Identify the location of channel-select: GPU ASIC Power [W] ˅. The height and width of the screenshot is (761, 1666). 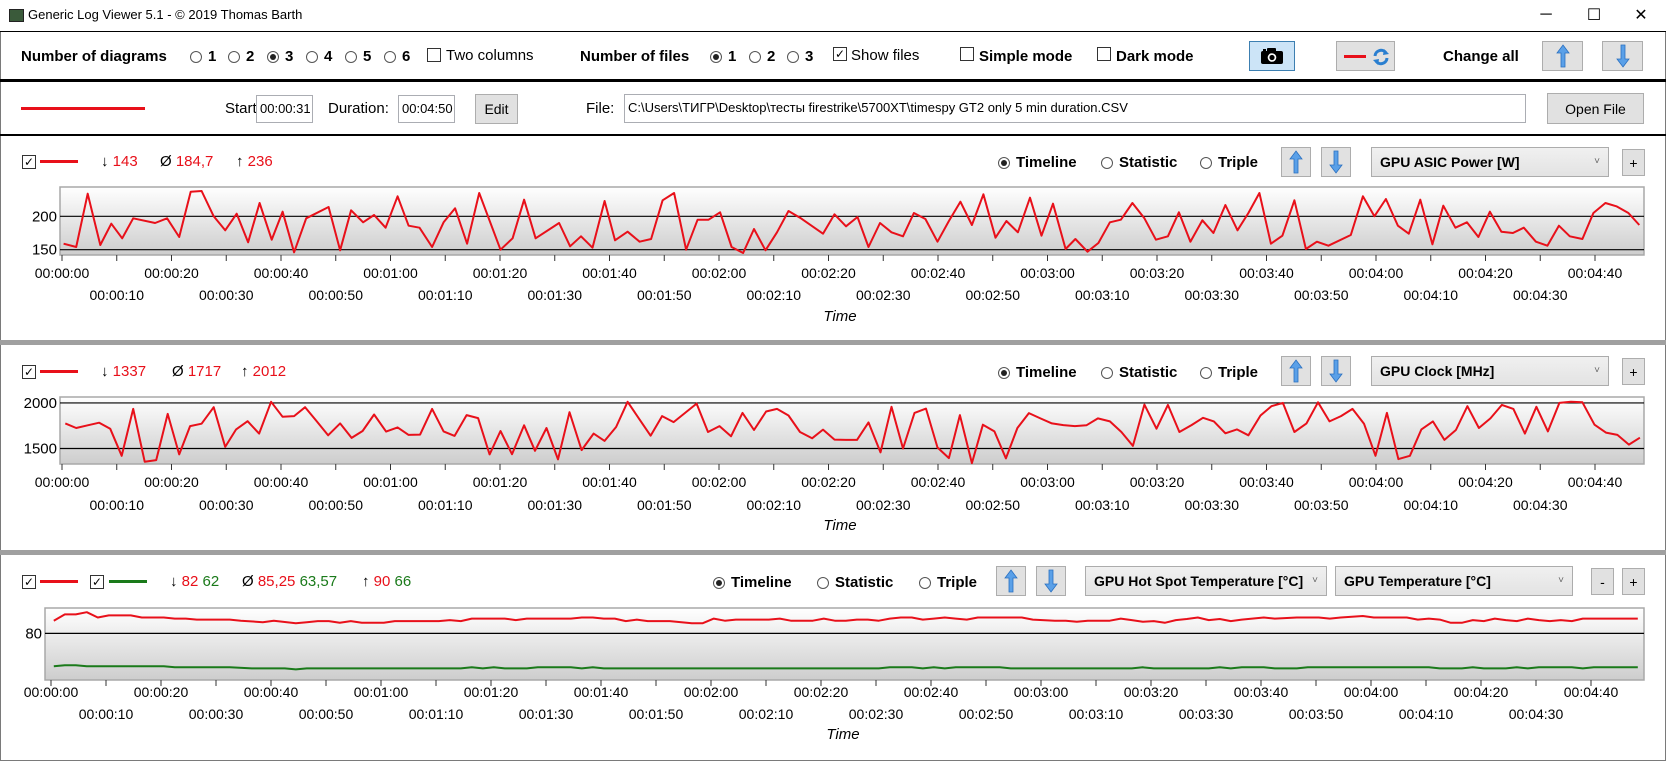
(1490, 162).